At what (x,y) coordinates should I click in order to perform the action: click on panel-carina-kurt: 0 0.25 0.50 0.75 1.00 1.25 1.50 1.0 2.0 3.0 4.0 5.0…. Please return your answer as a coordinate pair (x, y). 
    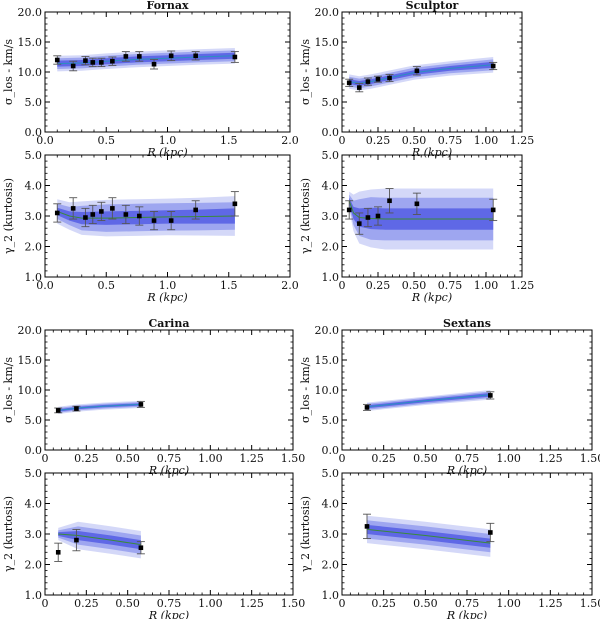
    Looking at the image, I should click on (153, 543).